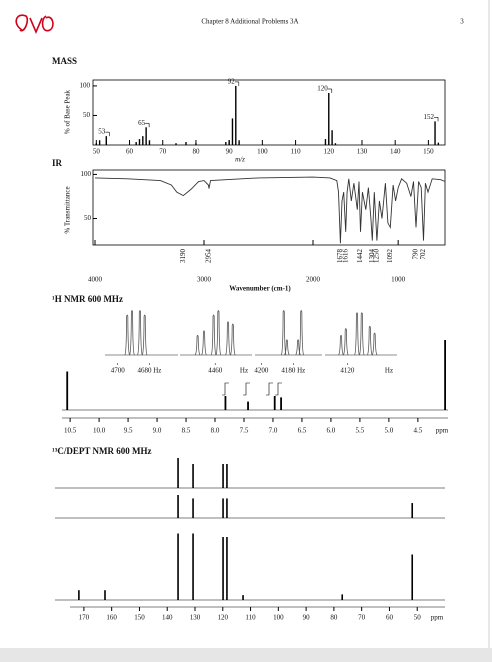  What do you see at coordinates (334, 618) in the screenshot?
I see `x-tick-label: 80` at bounding box center [334, 618].